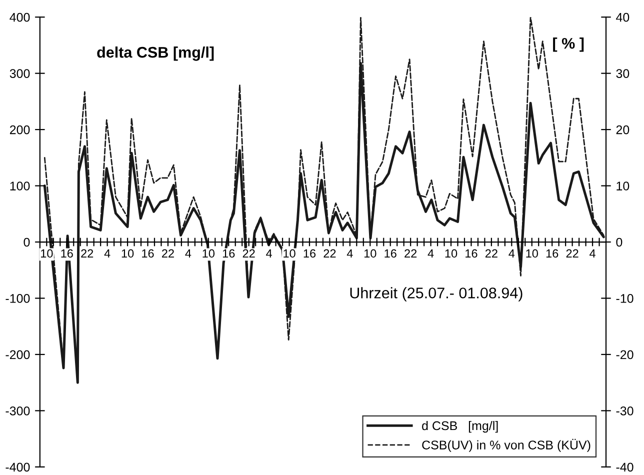 Image resolution: width=644 pixels, height=475 pixels. I want to click on y2-axis-title: [ % ], so click(568, 45).